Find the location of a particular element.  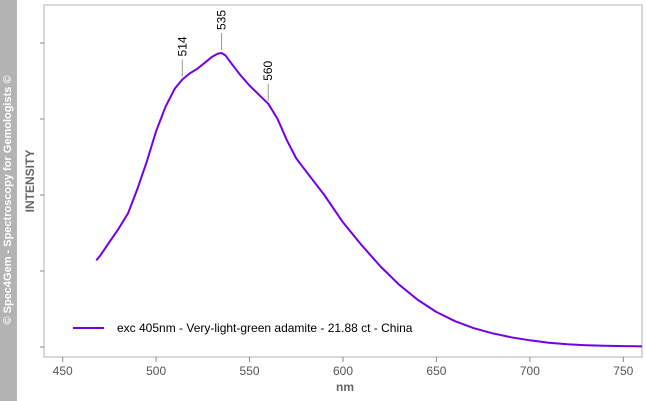

peak-label: 514 is located at coordinates (182, 46).